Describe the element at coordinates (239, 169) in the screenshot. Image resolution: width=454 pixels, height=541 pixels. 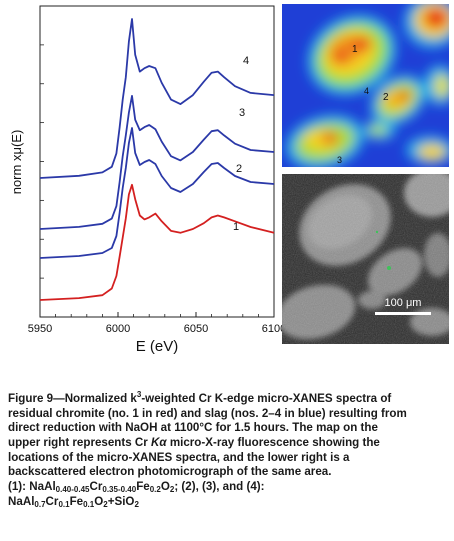
I see `series-label-2: 2` at that location.